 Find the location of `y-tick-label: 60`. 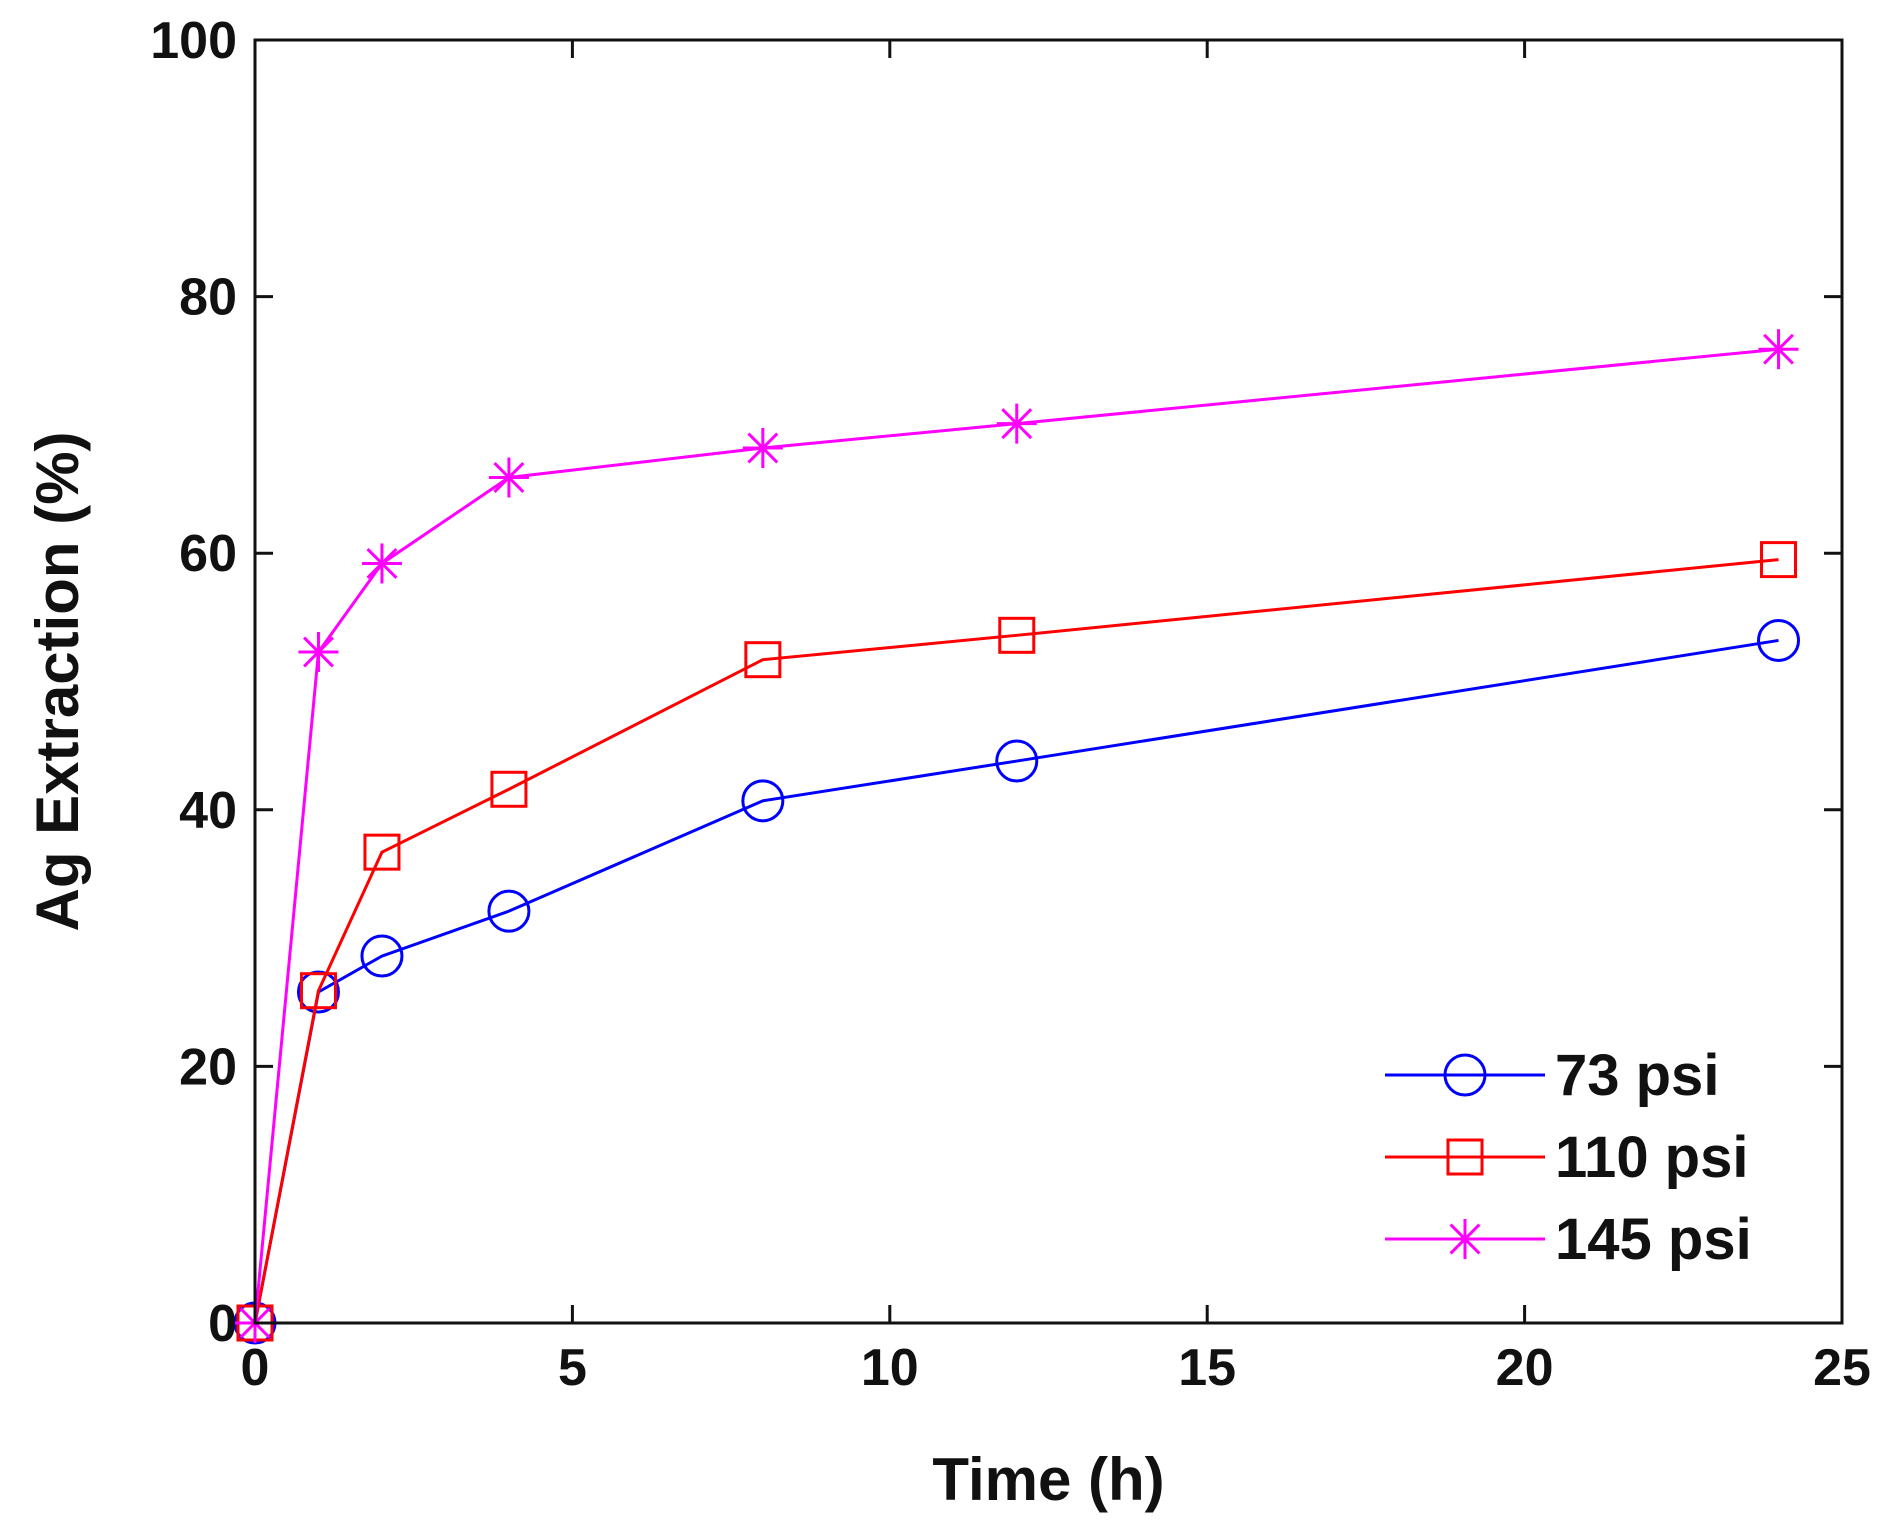

y-tick-label: 60 is located at coordinates (208, 554).